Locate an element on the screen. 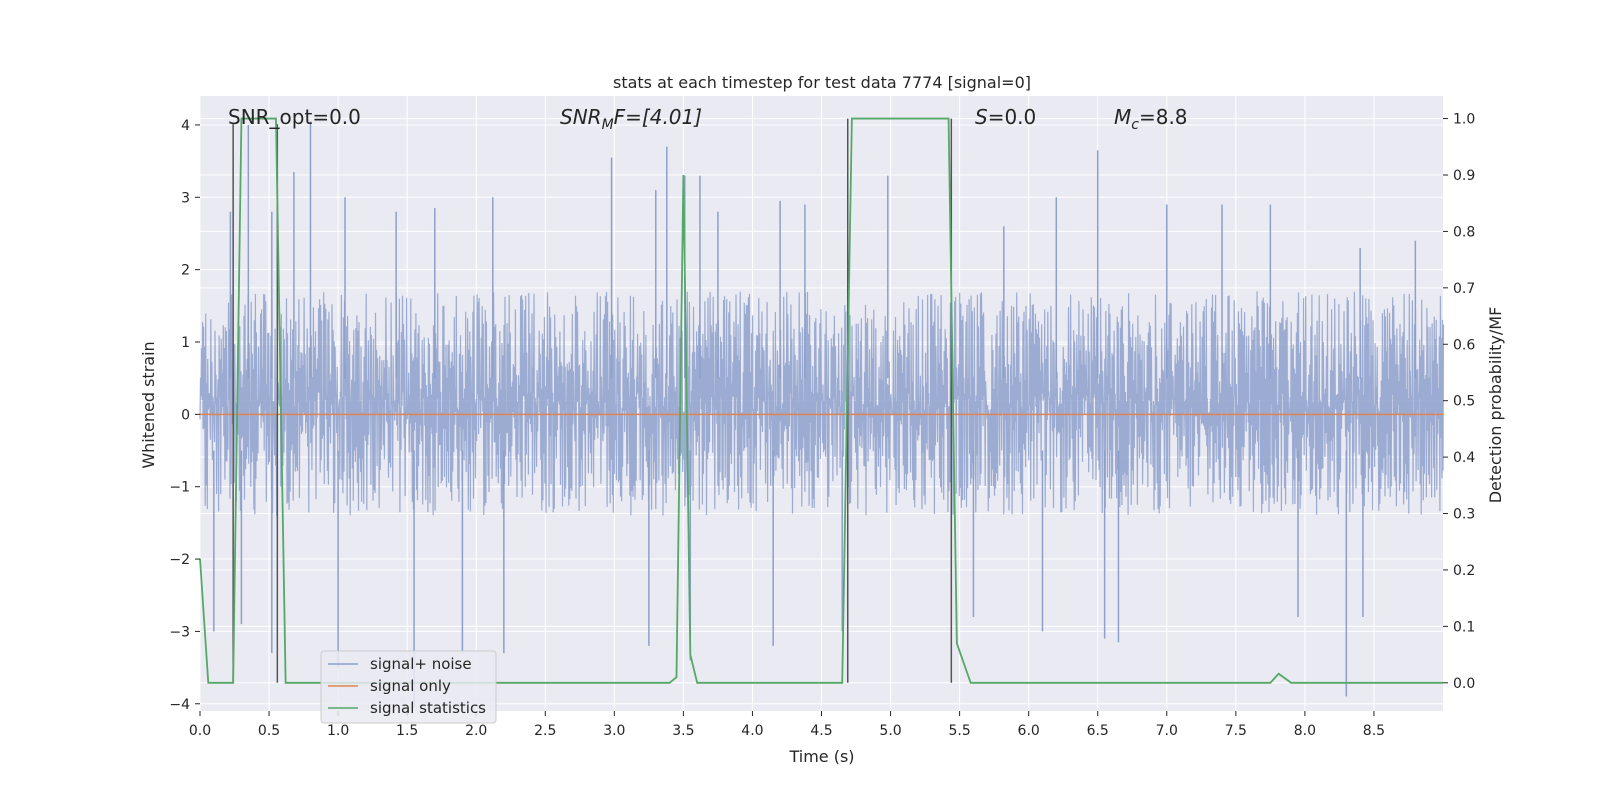 This screenshot has height=804, width=1600. x-tick-label: 0.5 is located at coordinates (269, 731).